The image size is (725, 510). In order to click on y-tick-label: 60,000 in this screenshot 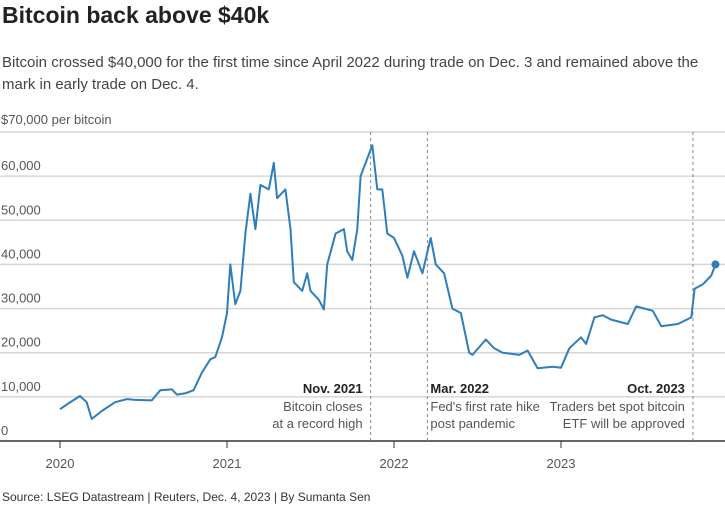, I will do `click(21, 165)`.